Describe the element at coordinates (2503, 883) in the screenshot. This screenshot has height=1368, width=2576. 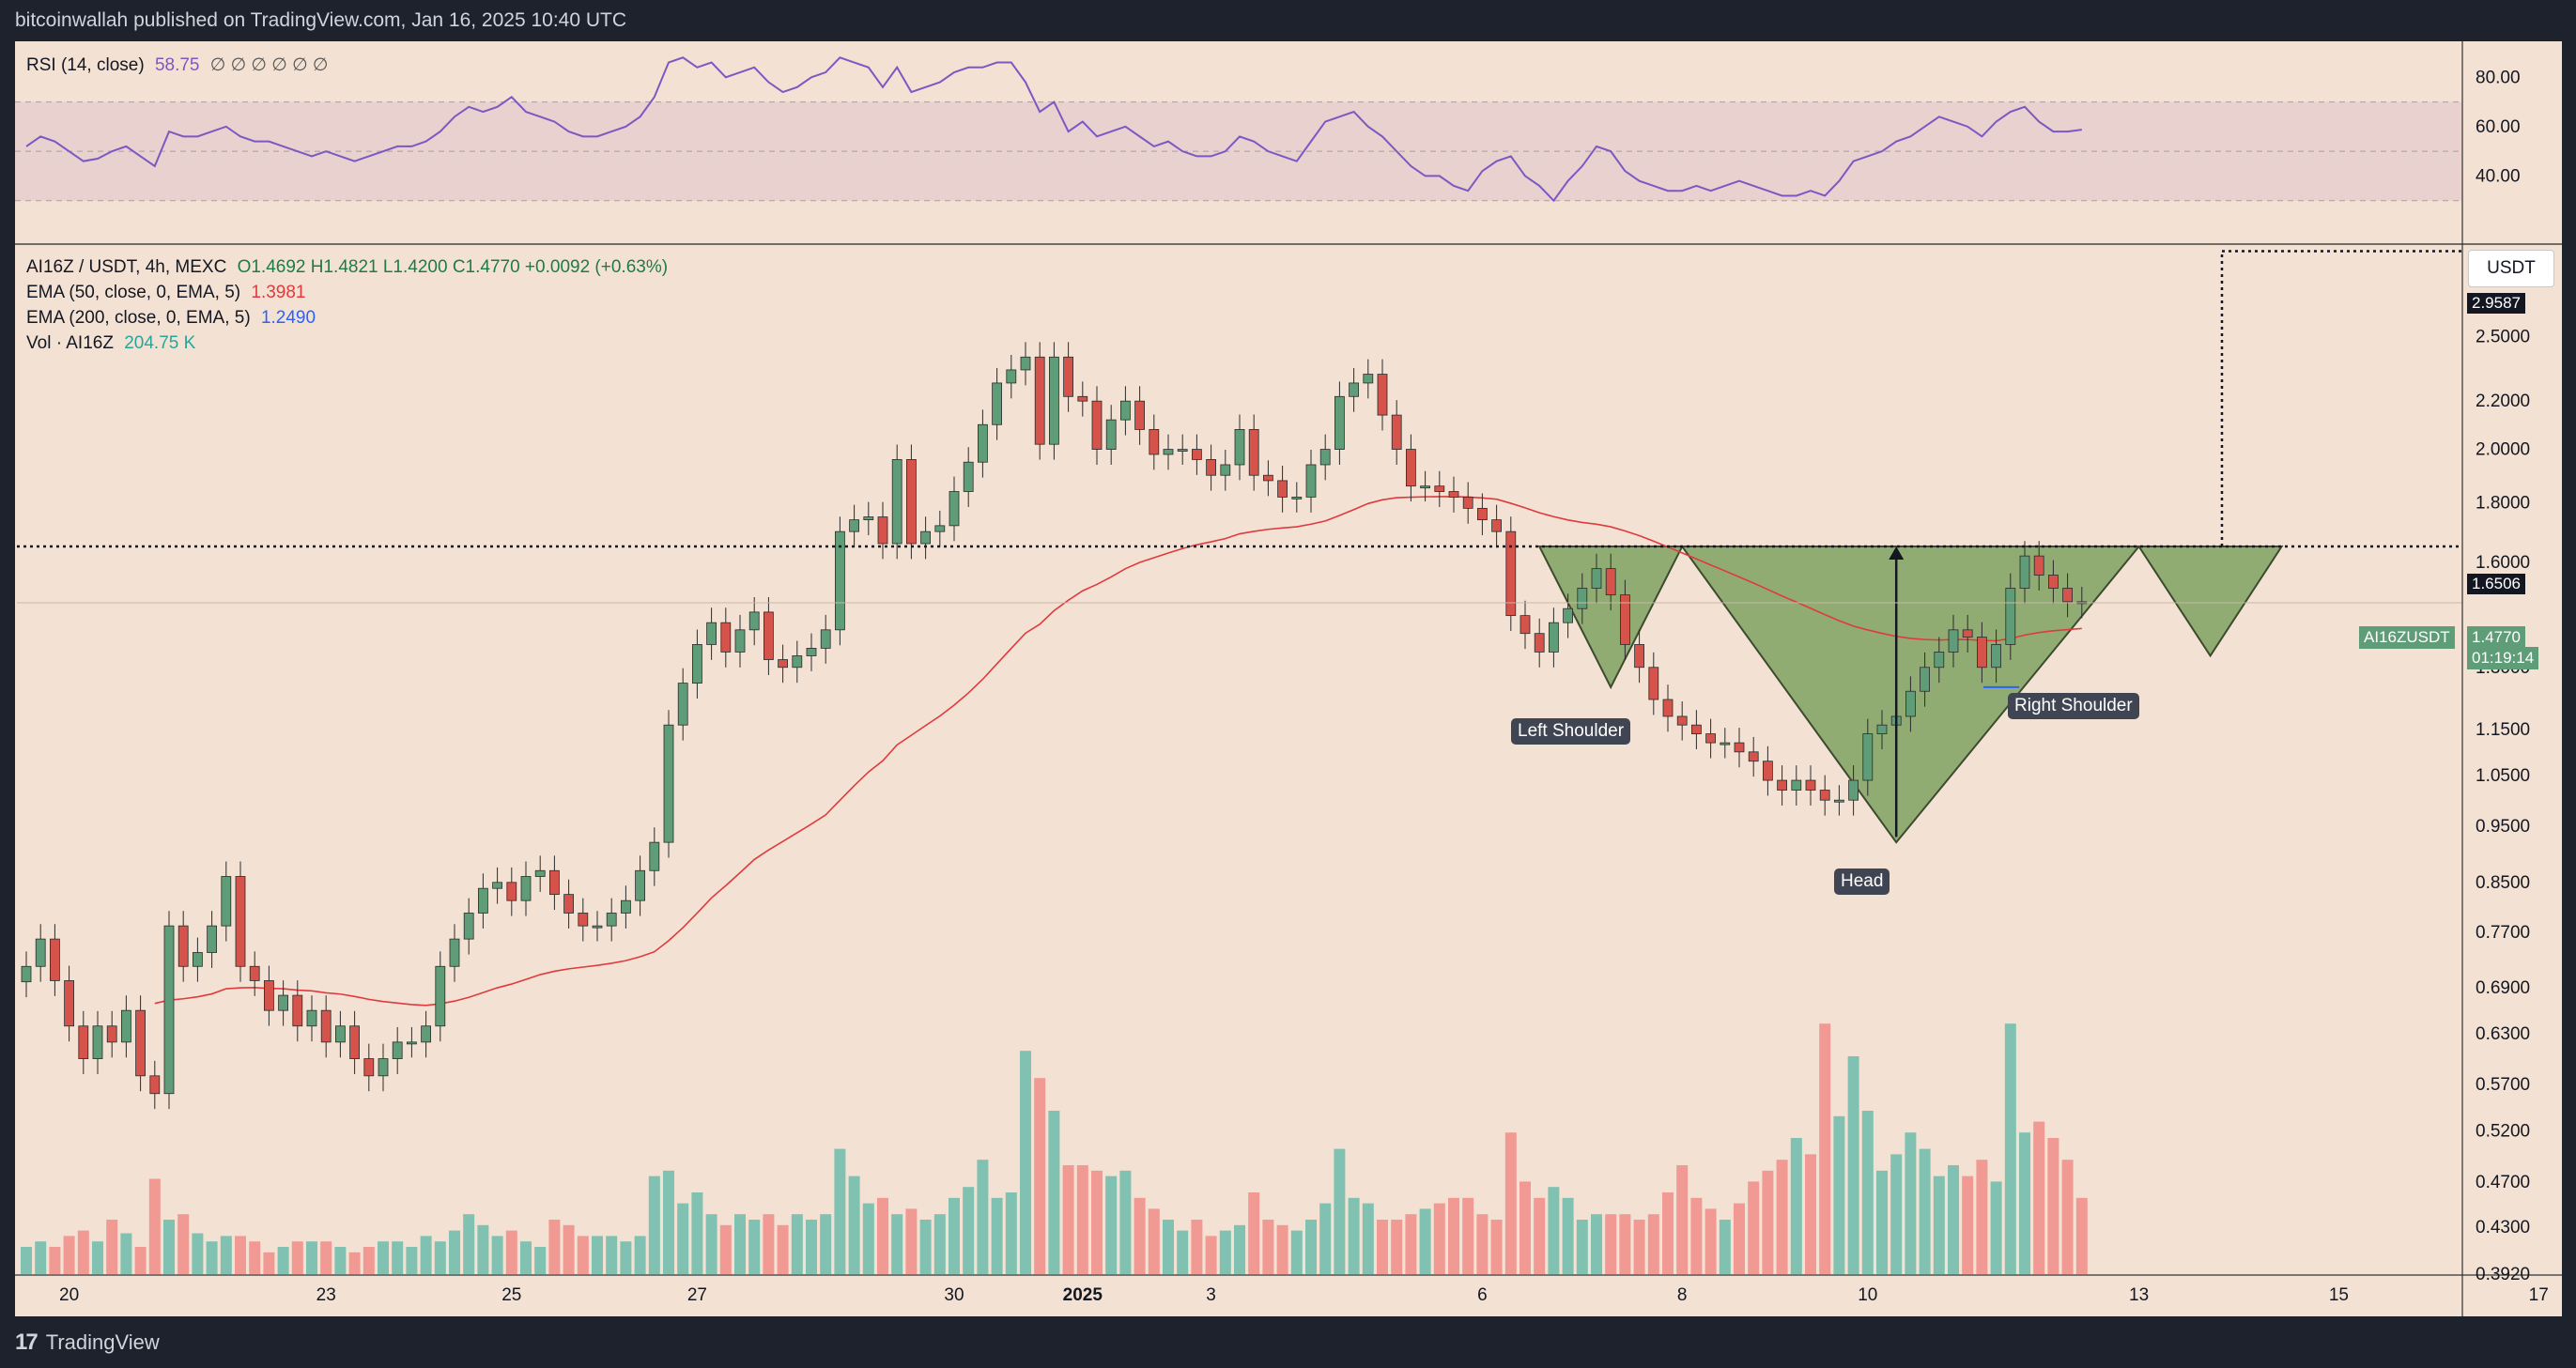
I see `price-axis-tick: 0.8500` at that location.